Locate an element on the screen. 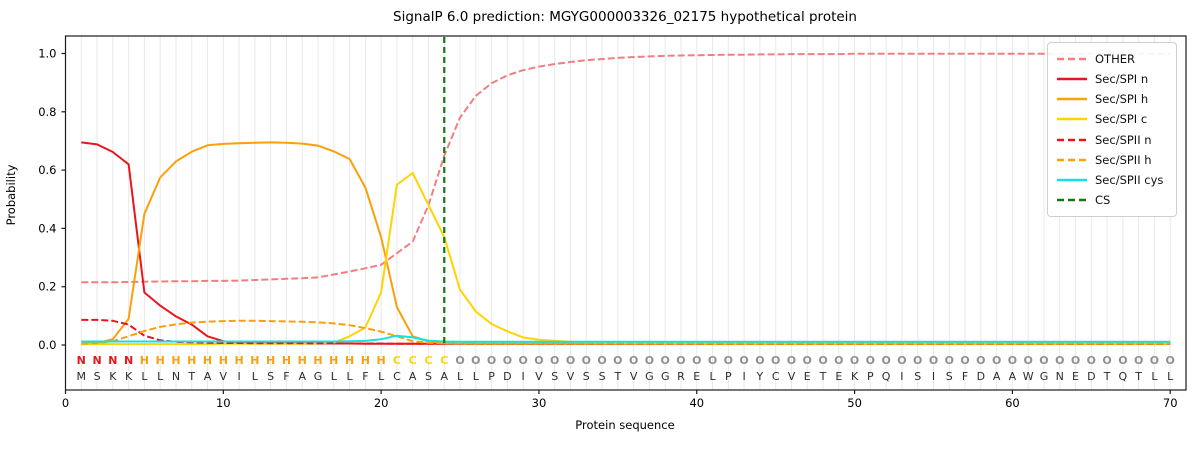  legend-label: CS is located at coordinates (1103, 199).